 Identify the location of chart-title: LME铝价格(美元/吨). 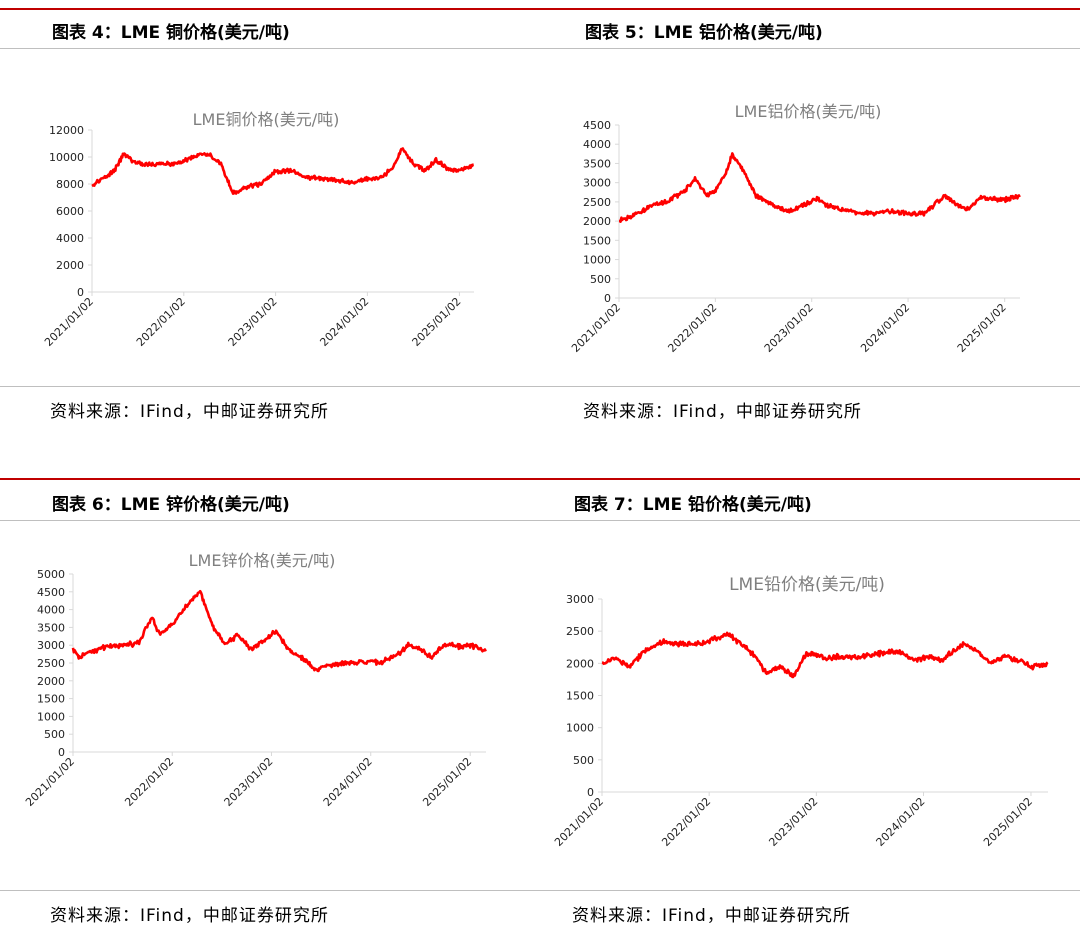
(808, 111).